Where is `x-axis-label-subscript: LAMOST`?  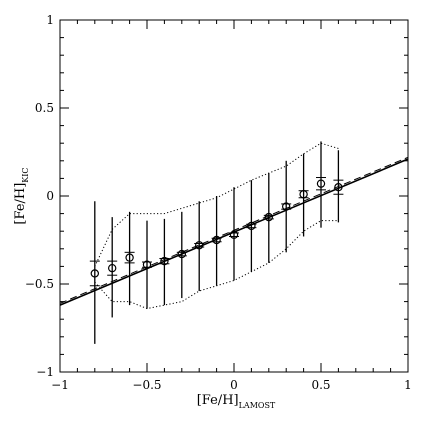
x-axis-label-subscript: LAMOST is located at coordinates (257, 405).